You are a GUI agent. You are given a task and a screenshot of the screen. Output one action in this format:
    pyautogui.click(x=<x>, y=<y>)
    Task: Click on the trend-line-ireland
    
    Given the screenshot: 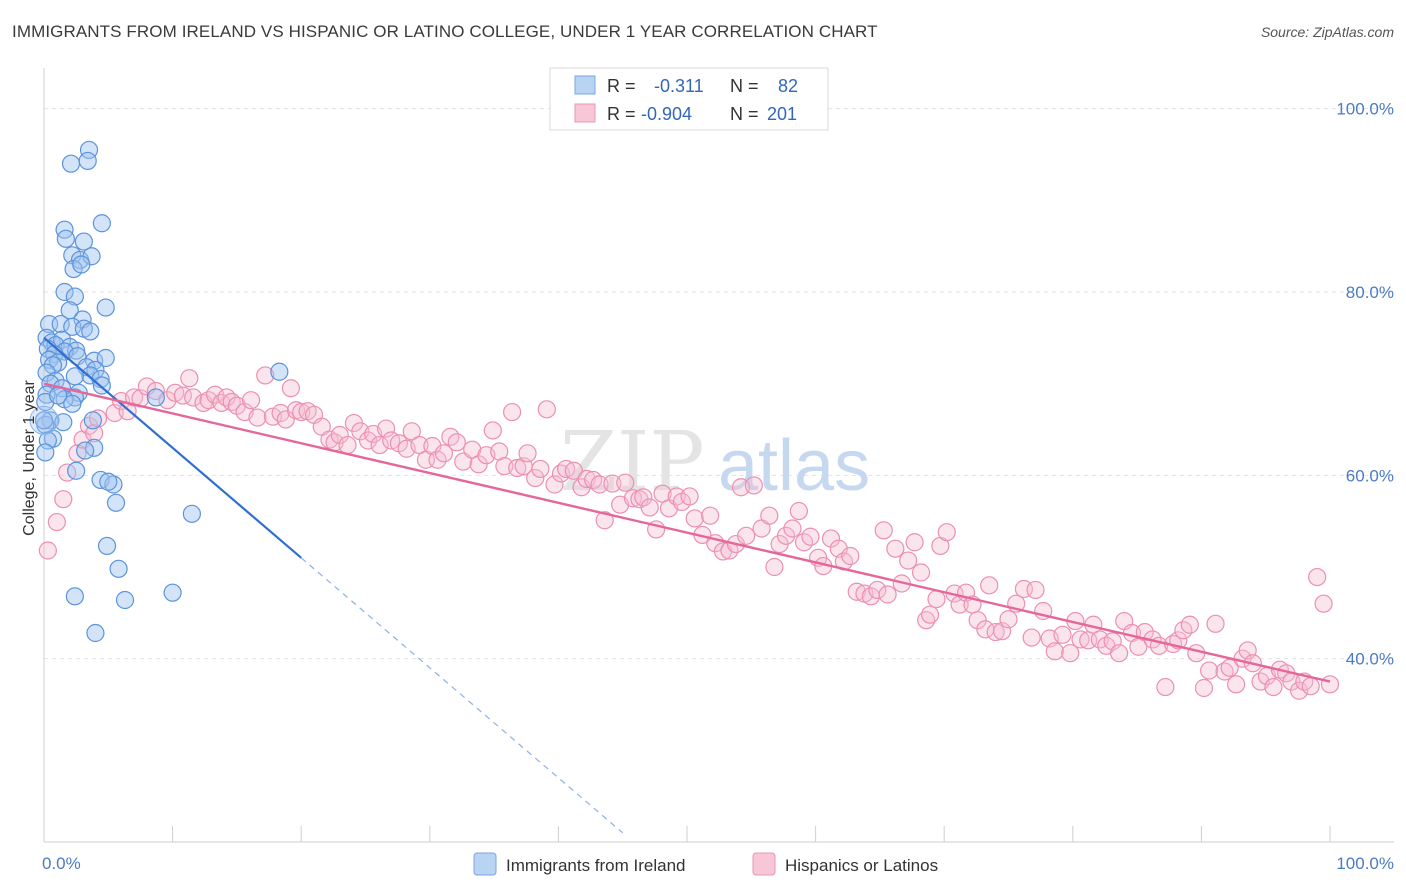 What is the action you would take?
    pyautogui.click(x=172, y=447)
    